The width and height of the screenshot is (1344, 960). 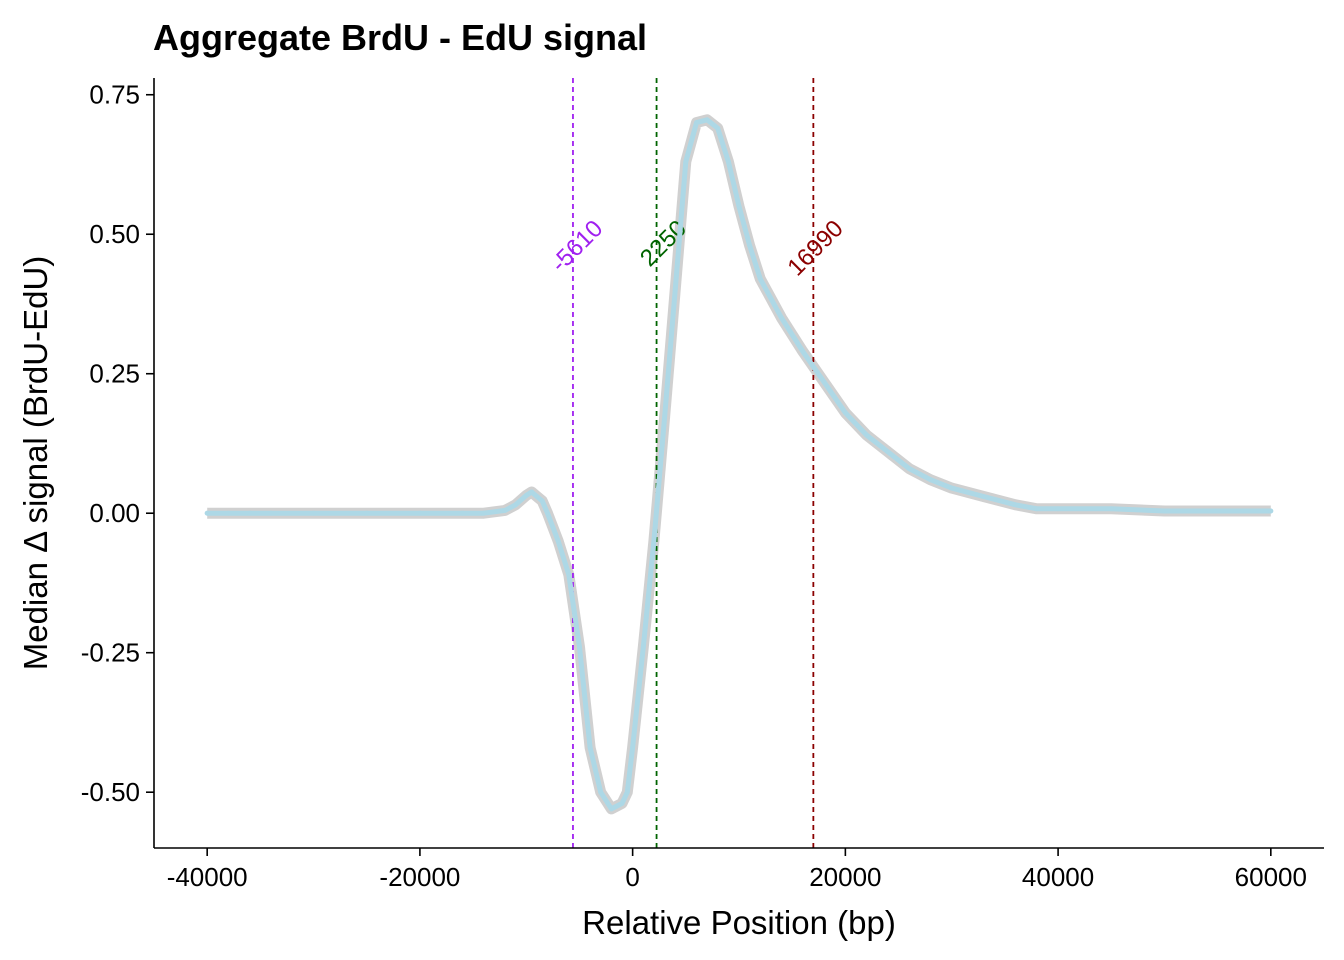 I want to click on vline-label-0: -5610, so click(x=577, y=246).